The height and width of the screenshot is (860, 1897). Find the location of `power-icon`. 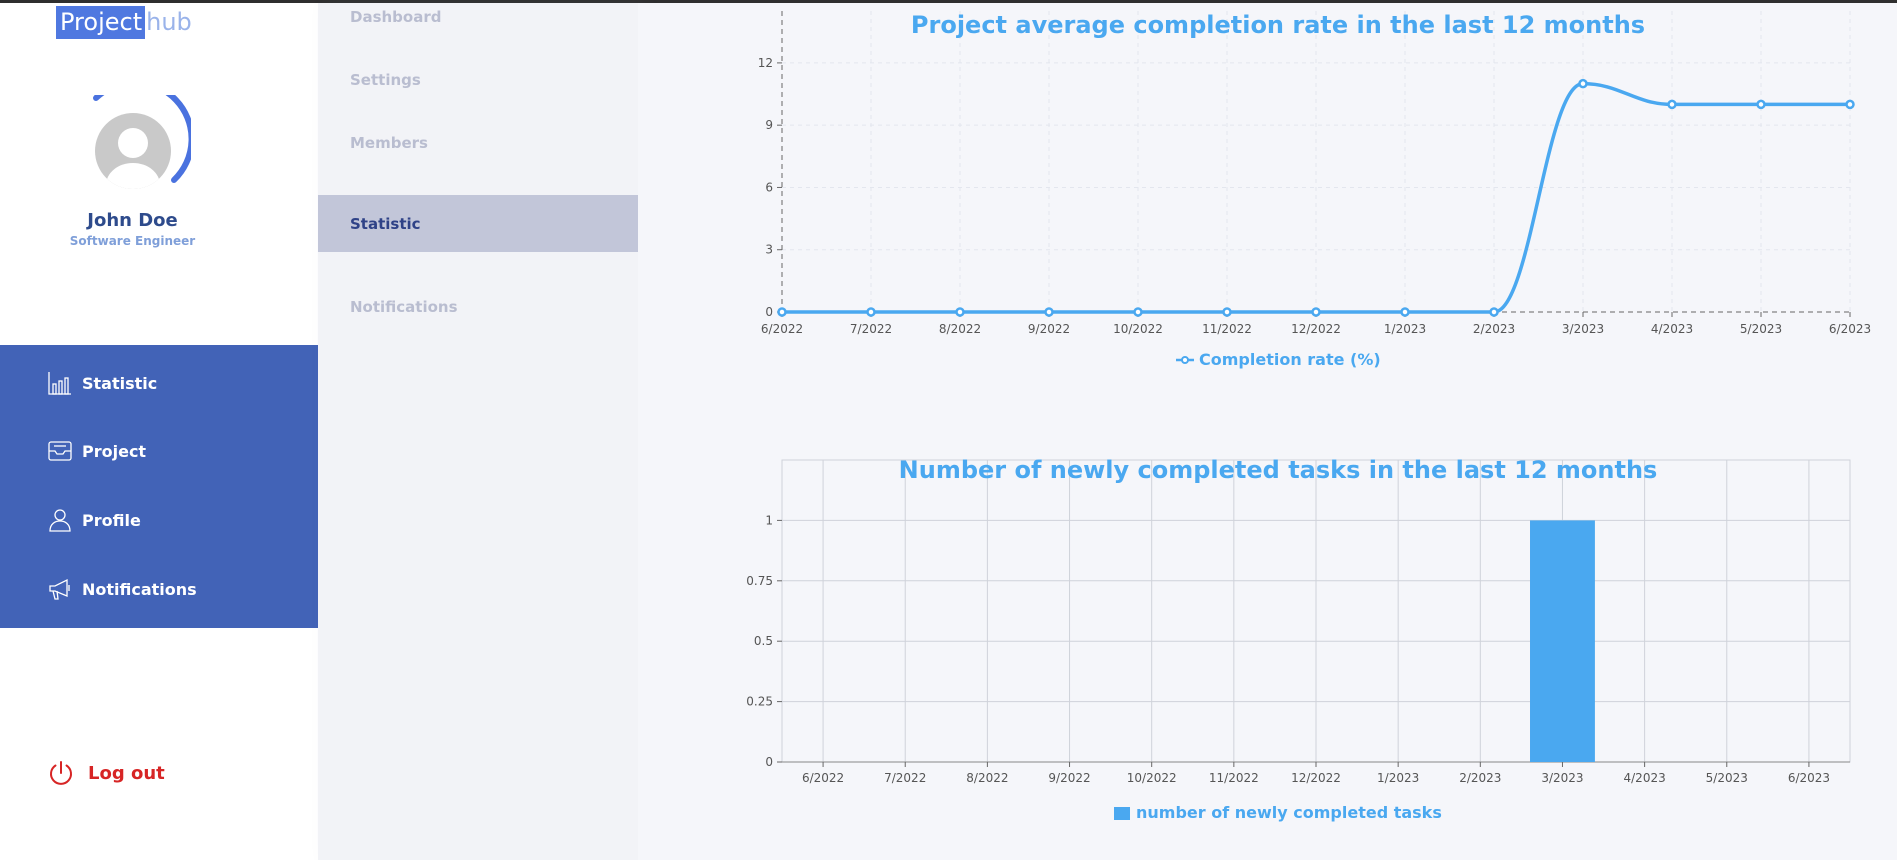

power-icon is located at coordinates (61, 773).